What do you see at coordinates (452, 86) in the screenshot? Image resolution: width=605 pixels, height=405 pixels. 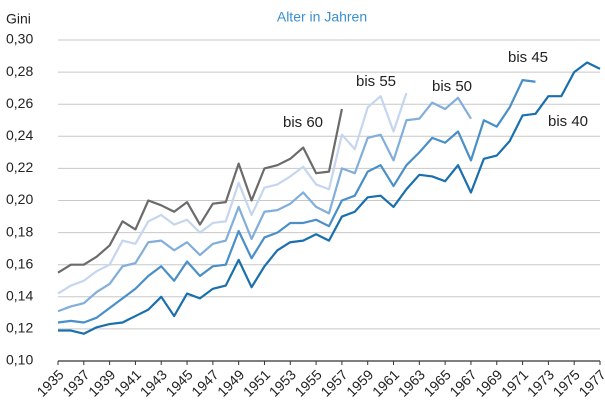 I see `series-label: bis 50` at bounding box center [452, 86].